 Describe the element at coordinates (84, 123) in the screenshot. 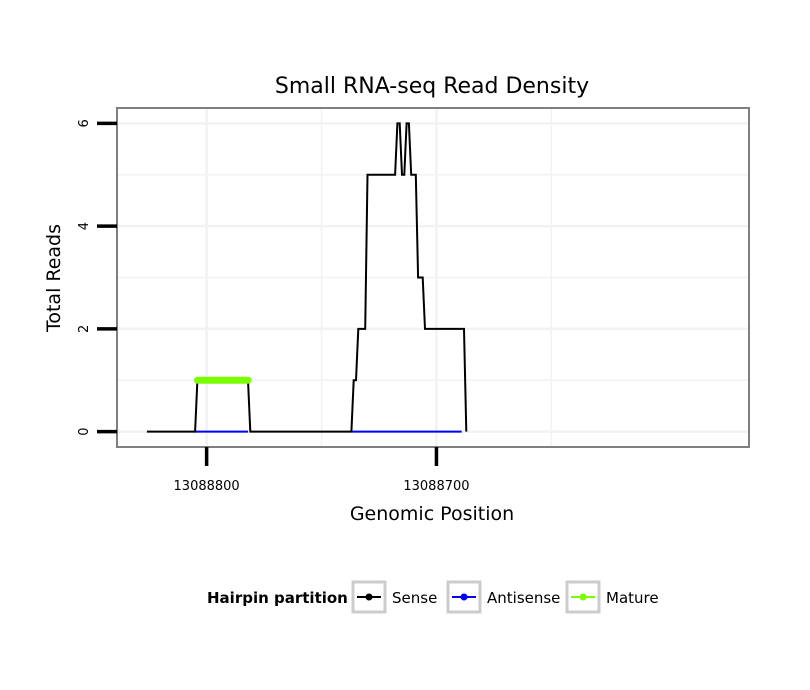

I see `y-tick-label: 6` at that location.